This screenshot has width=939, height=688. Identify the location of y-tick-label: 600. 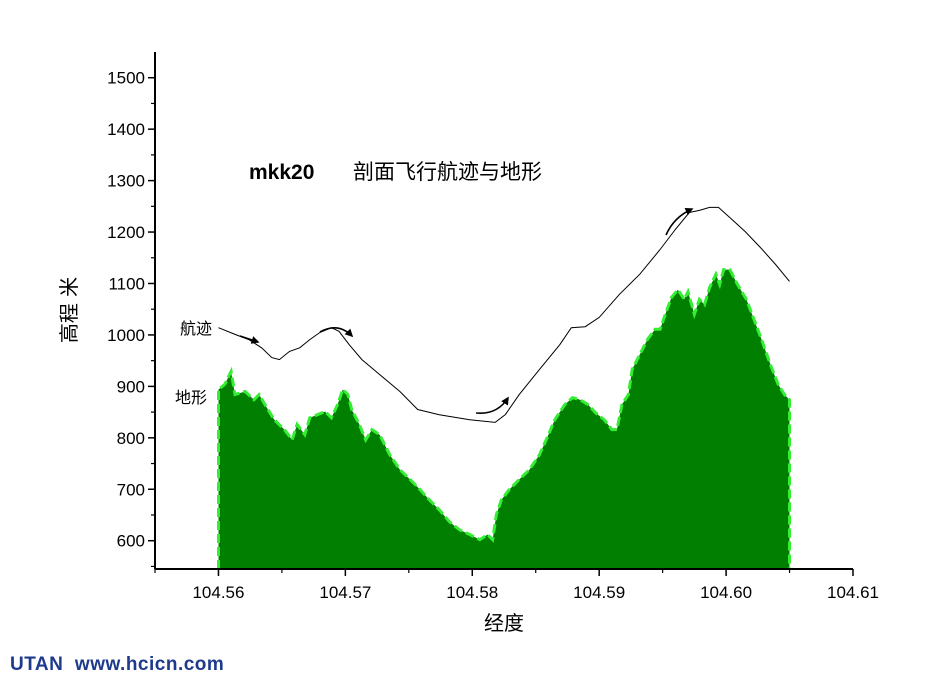
(131, 541).